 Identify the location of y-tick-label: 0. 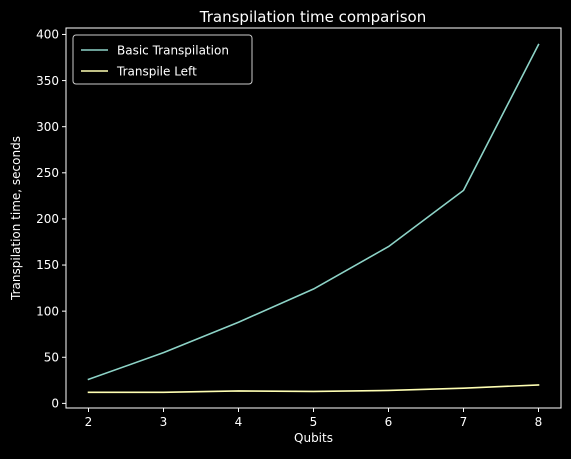
(55, 404).